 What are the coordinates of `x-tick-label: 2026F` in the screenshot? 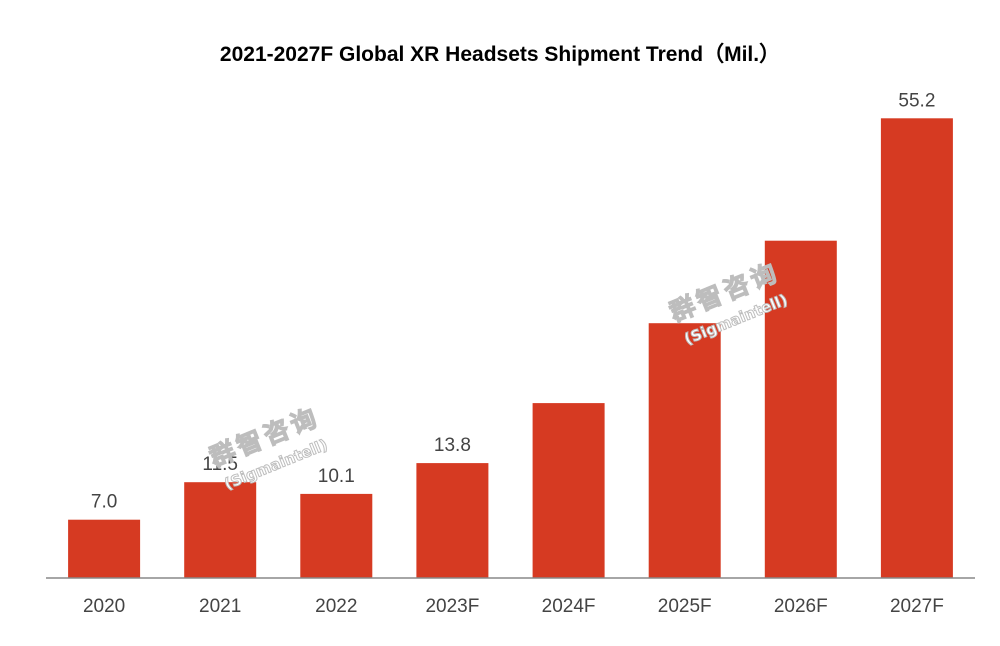 It's located at (801, 606).